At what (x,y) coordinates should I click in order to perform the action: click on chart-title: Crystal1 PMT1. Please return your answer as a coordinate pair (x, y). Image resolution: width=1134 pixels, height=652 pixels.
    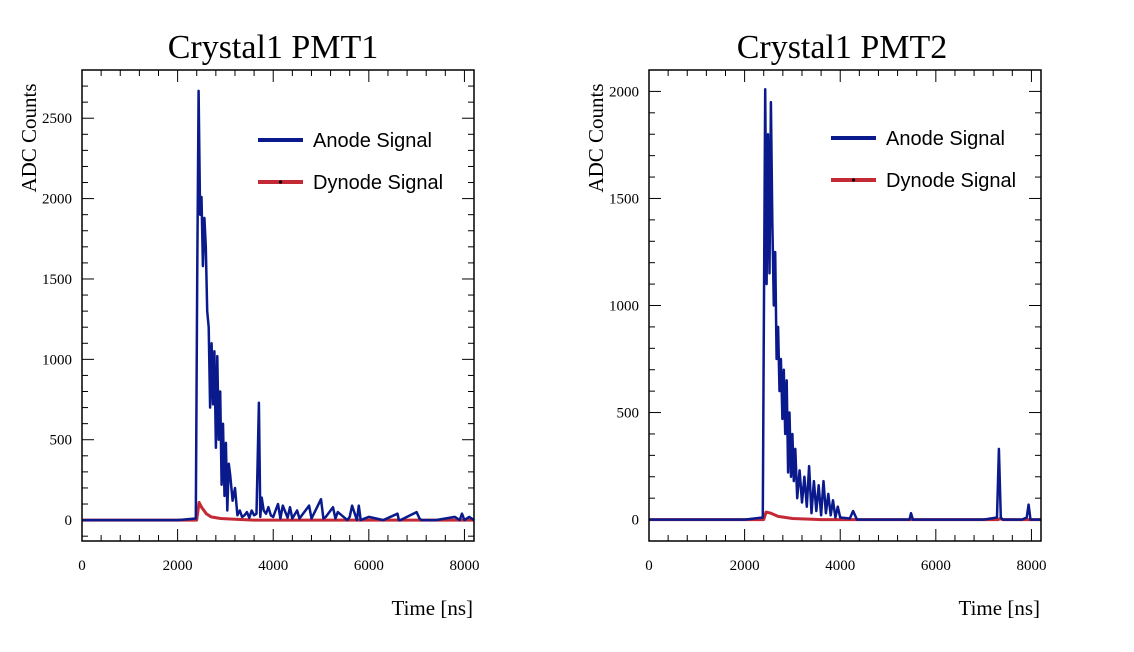
    Looking at the image, I should click on (273, 47).